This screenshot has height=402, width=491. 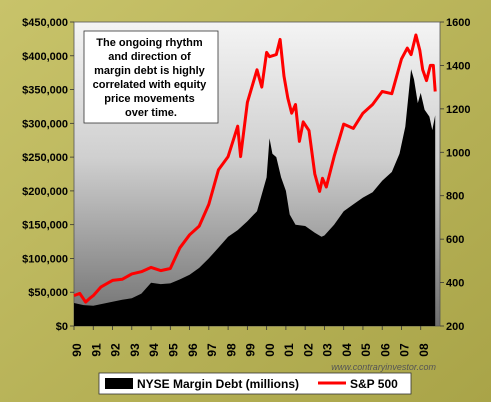 I want to click on y-tick-label: $400,000, so click(x=45, y=57).